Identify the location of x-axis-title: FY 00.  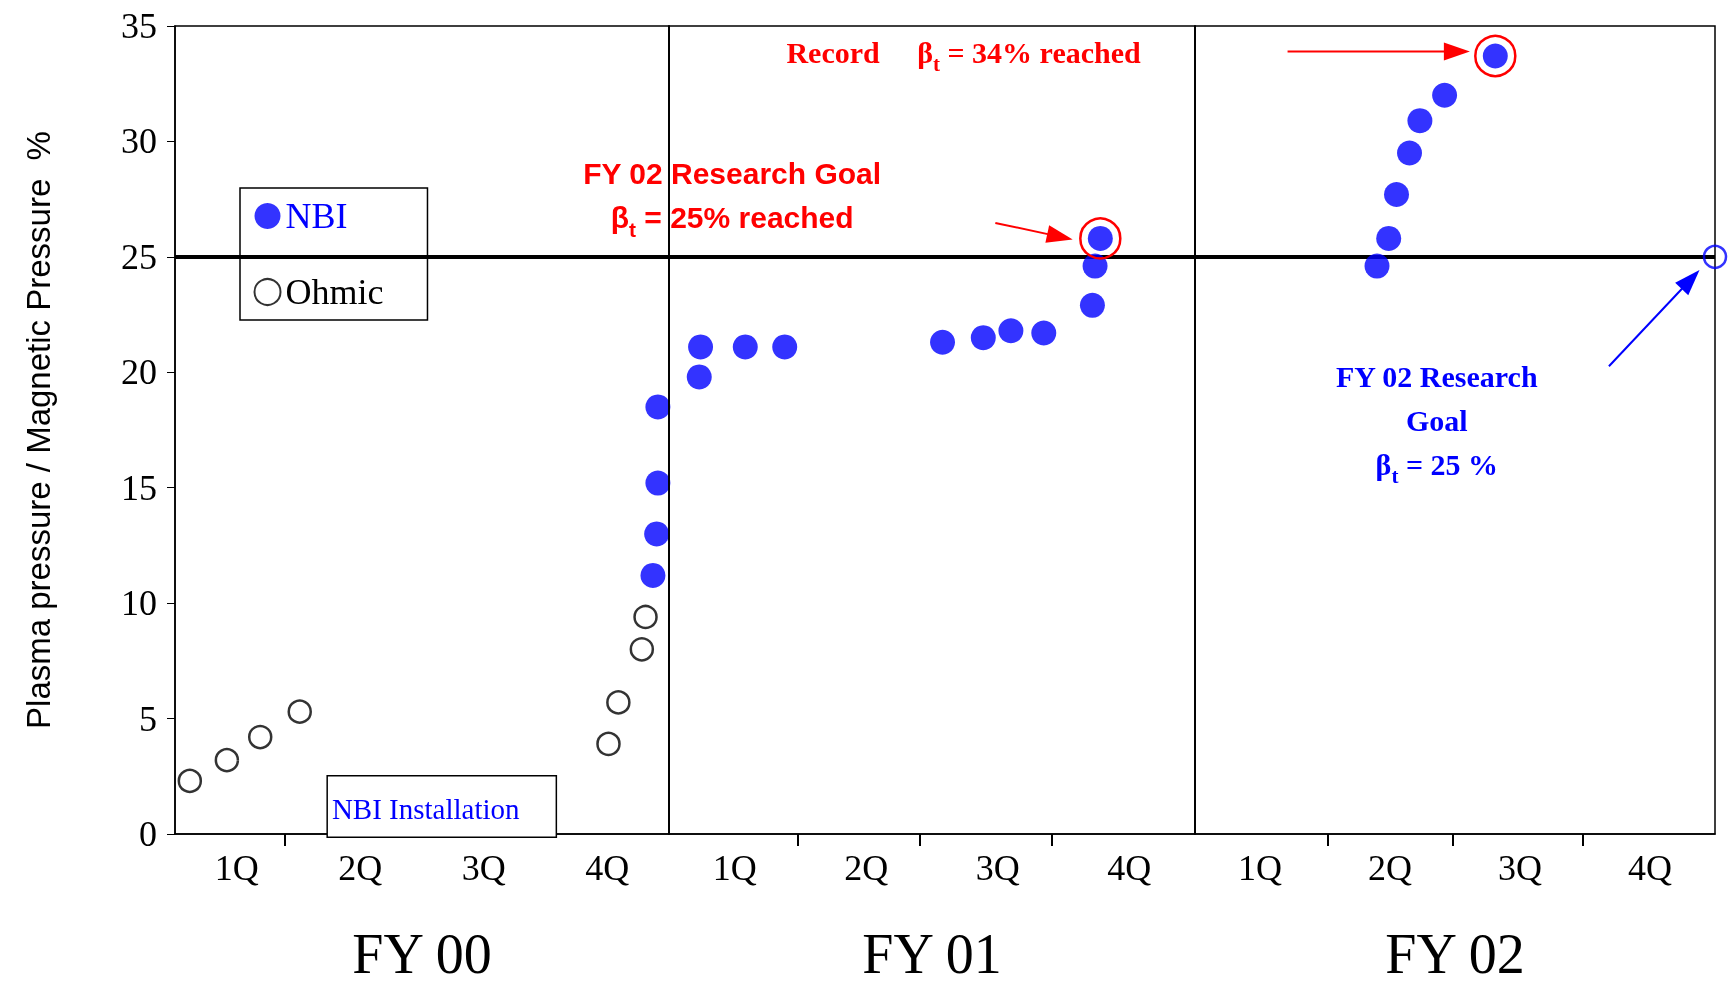
(422, 954).